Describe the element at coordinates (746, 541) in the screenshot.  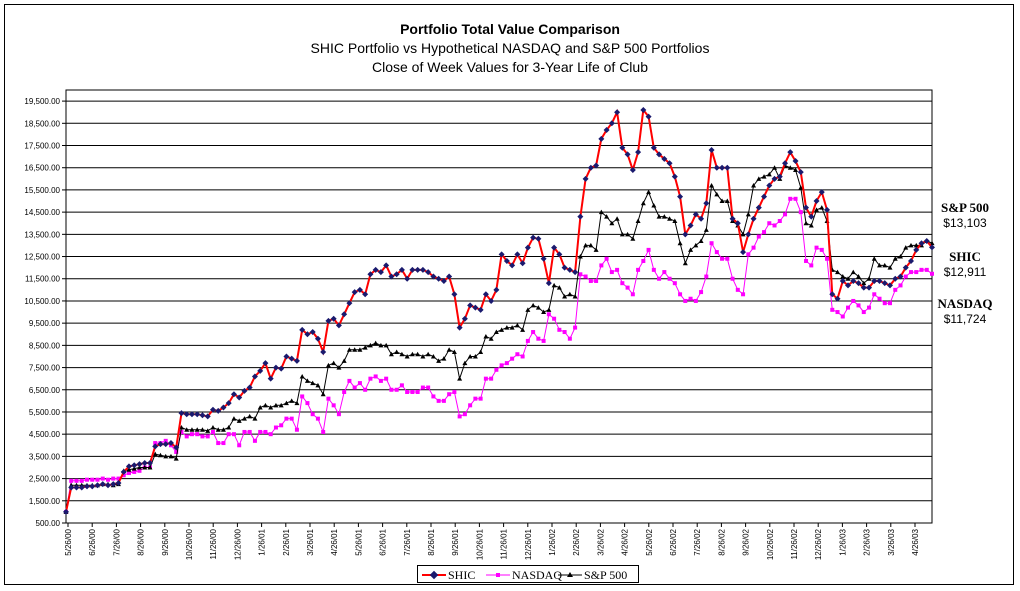
I see `x-tick-label: 9/26/02` at that location.